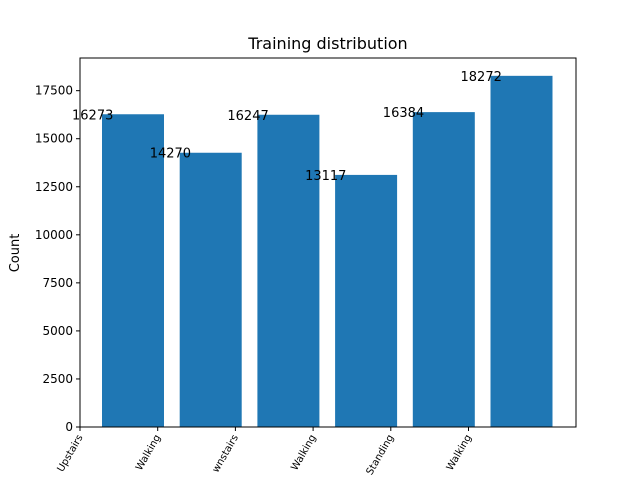 Image resolution: width=640 pixels, height=480 pixels. I want to click on y-tick-label: 5000, so click(57, 331).